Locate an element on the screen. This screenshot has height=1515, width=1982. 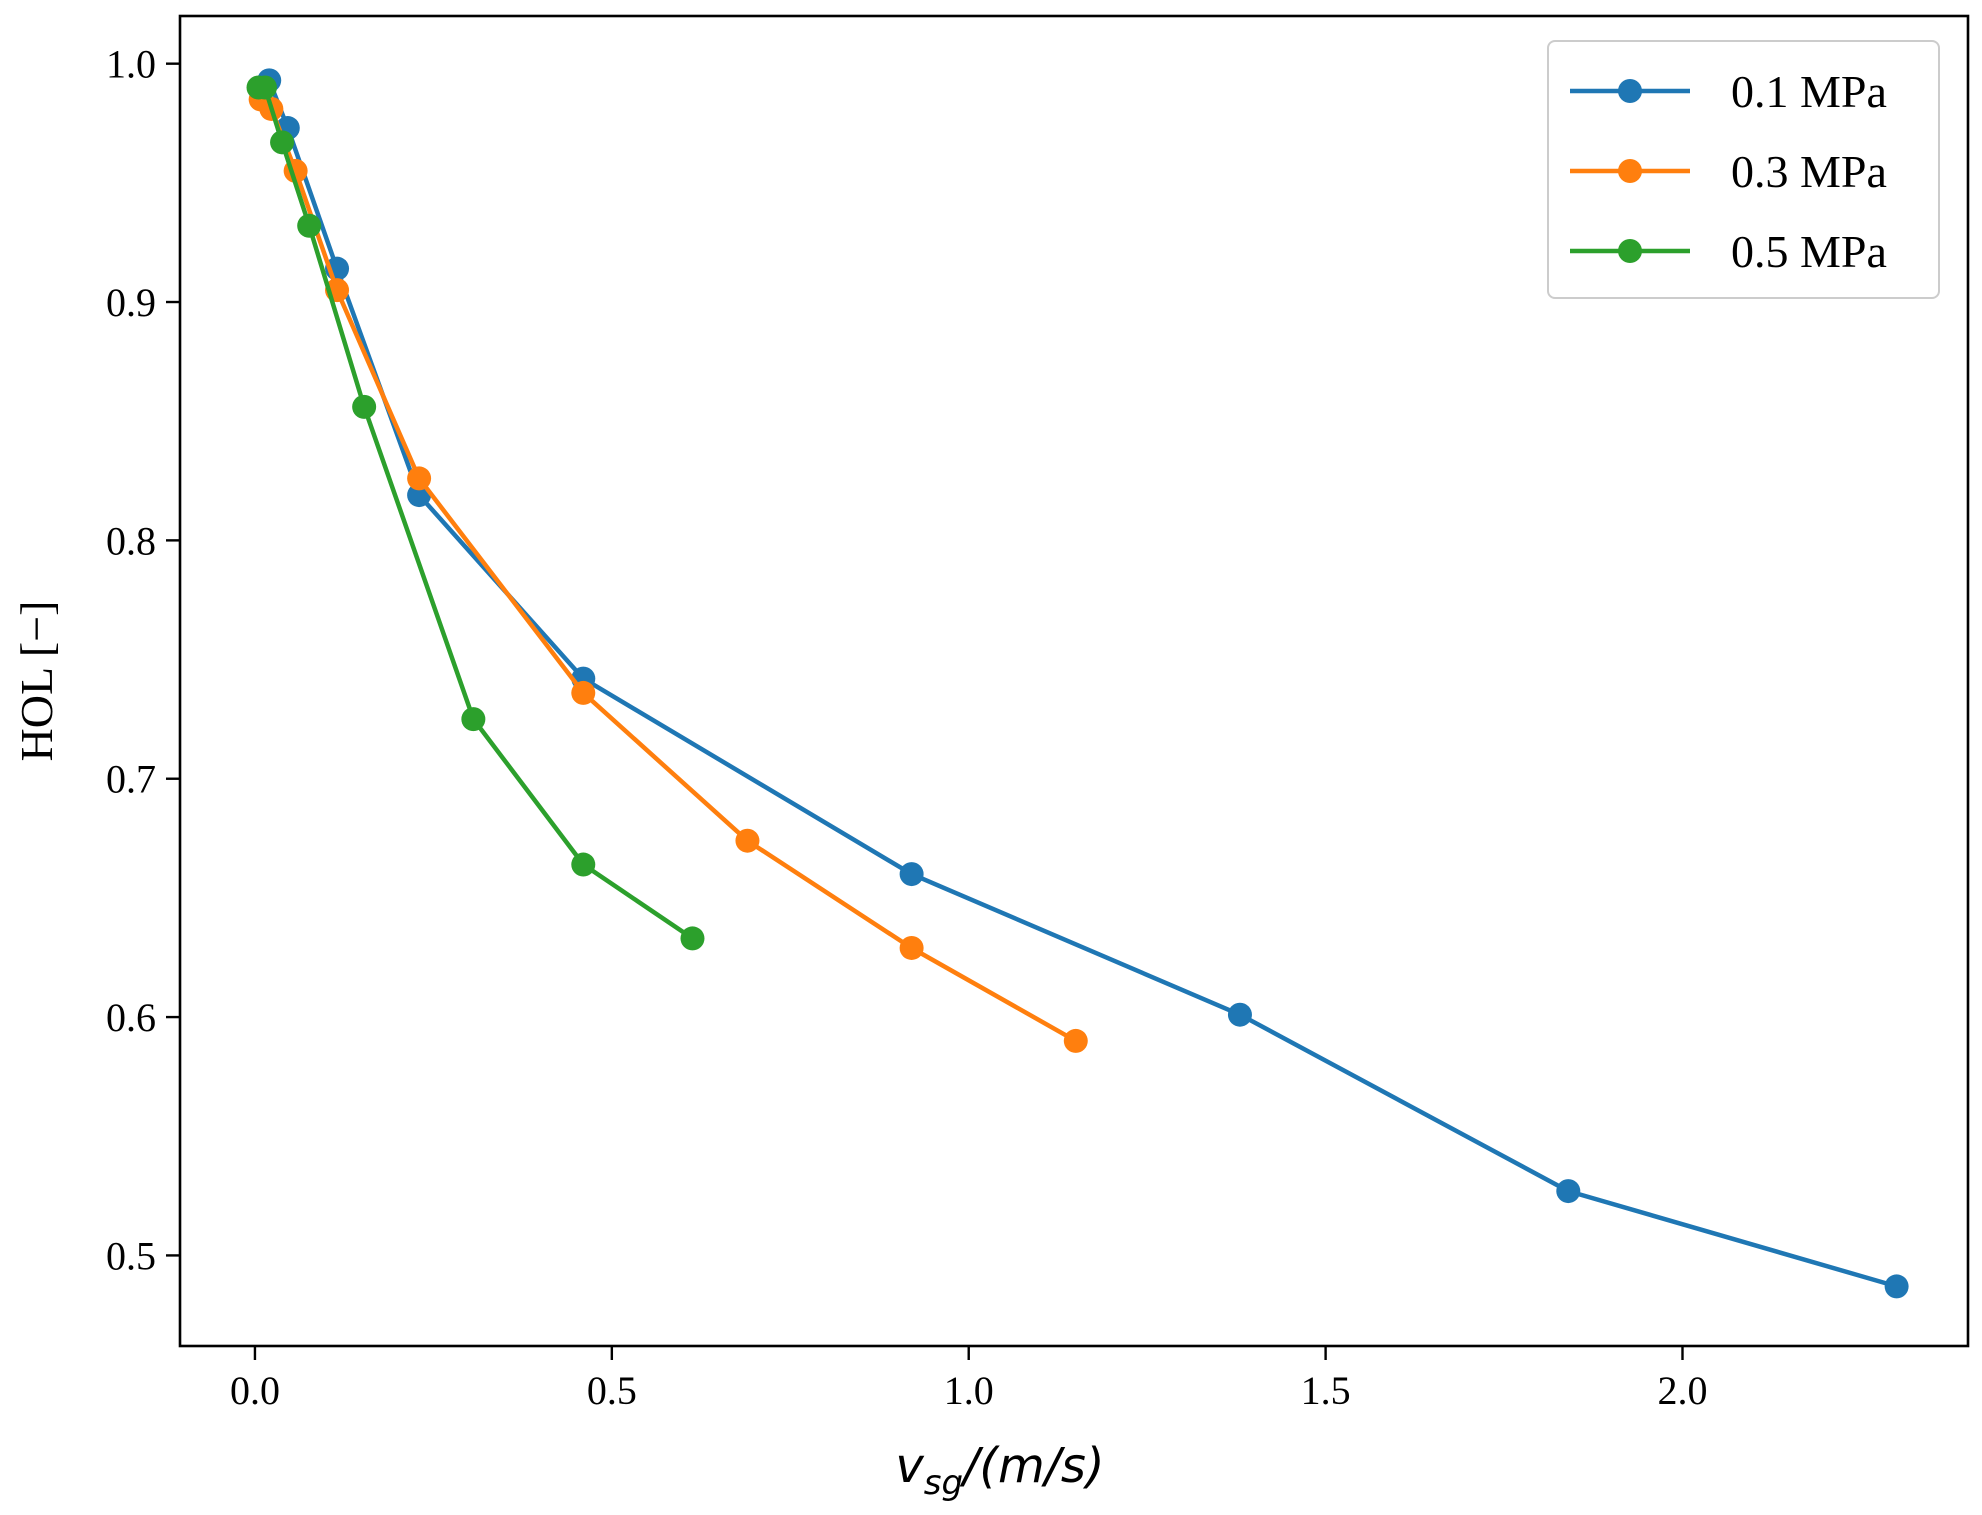
legend-box is located at coordinates (1743, 169).